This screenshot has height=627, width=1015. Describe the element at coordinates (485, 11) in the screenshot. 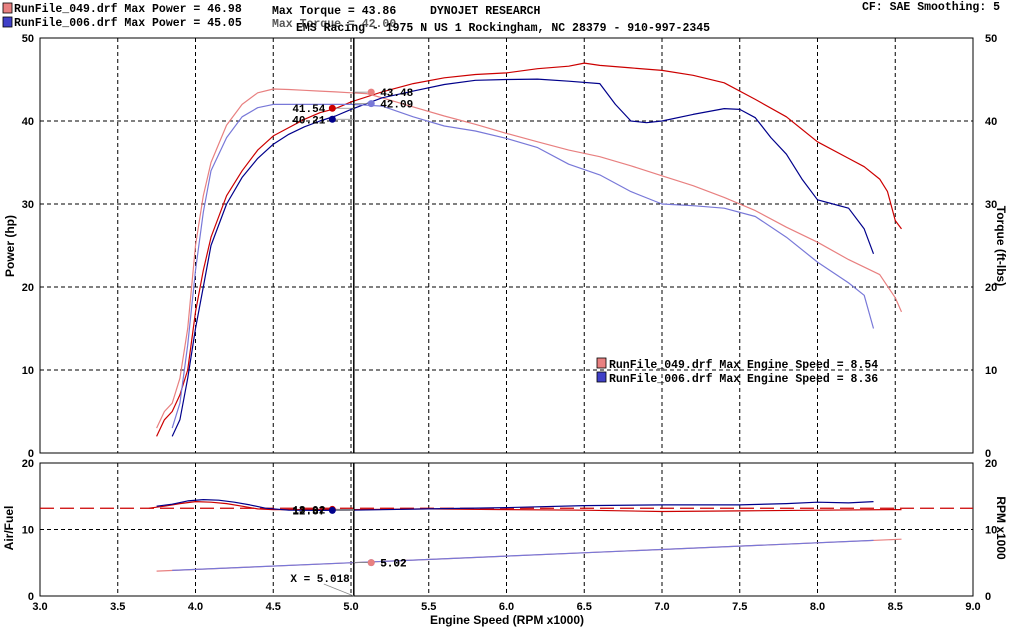

I see `brand-title: DYNOJET RESEARCH` at that location.